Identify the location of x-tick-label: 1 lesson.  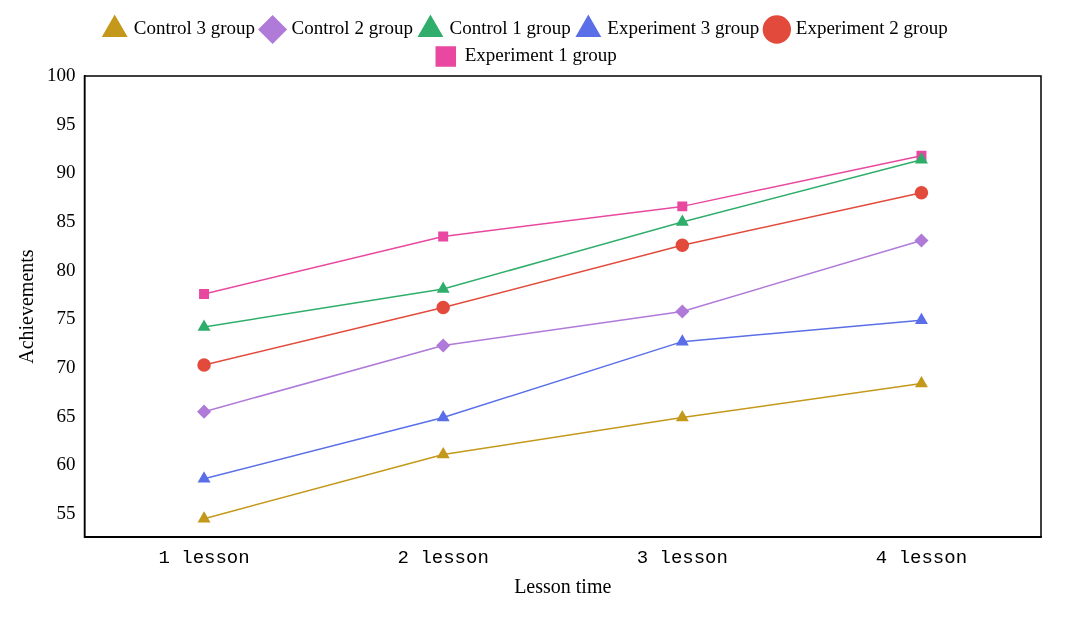
(204, 557).